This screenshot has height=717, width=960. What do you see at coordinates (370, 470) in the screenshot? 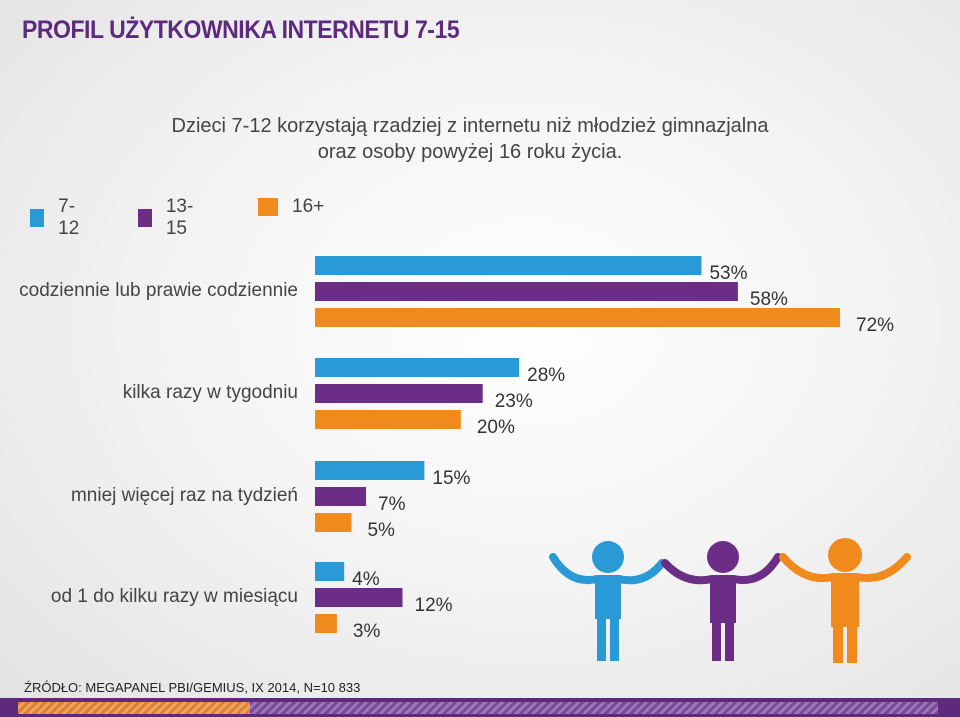
I see `bar-7-12-cat3` at bounding box center [370, 470].